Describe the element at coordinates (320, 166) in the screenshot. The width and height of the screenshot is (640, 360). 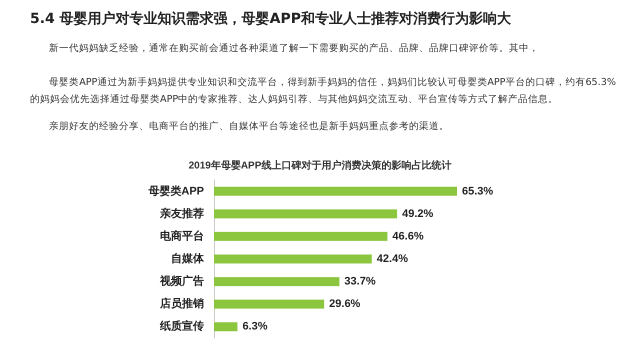
I see `chart-subtitle: 2019年母婴APP线上口碑对于用户消费决策的影响占比统计` at that location.